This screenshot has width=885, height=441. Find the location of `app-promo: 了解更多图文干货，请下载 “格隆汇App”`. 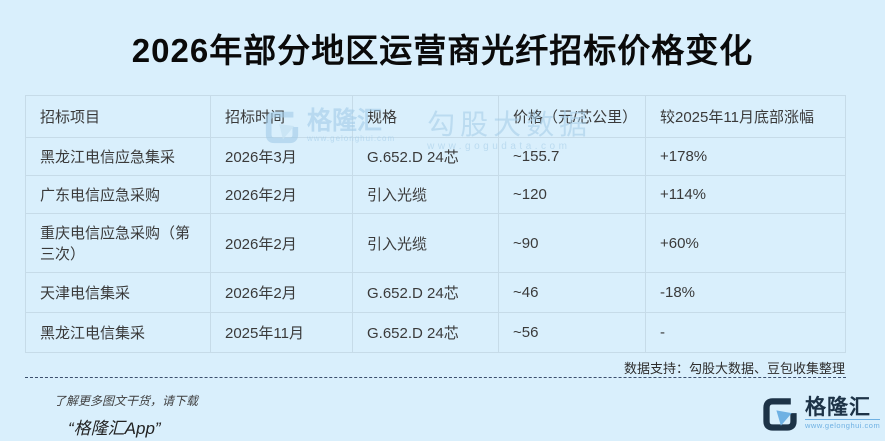

app-promo: 了解更多图文干货，请下载 “格隆汇App” is located at coordinates (126, 415).